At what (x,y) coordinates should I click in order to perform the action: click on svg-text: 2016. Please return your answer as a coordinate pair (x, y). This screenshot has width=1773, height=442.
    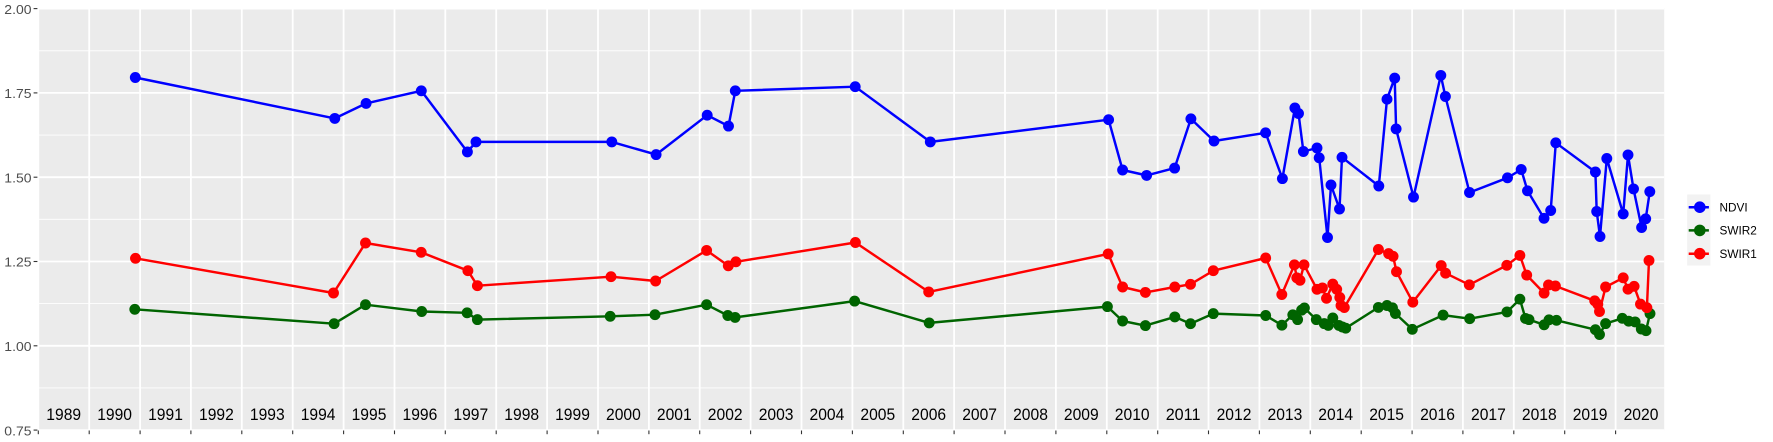
    Looking at the image, I should click on (1437, 414).